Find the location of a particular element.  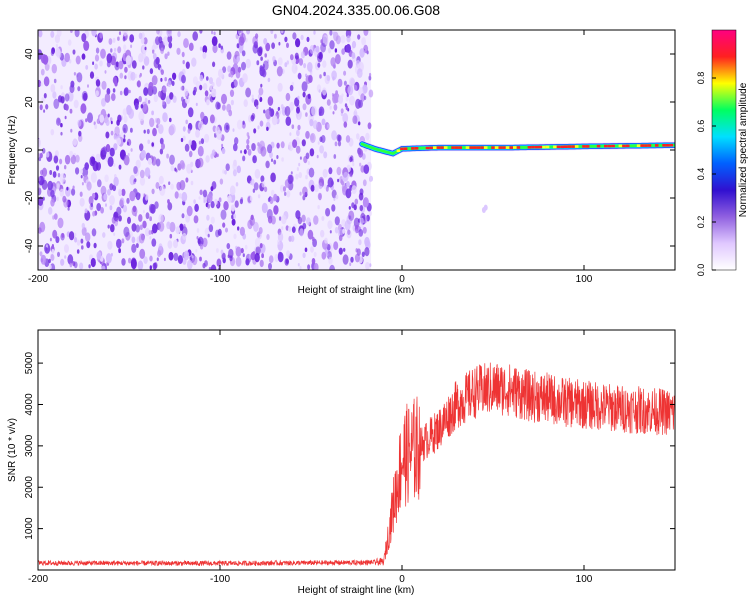

snr-xtick-label: -200 is located at coordinates (38, 579).